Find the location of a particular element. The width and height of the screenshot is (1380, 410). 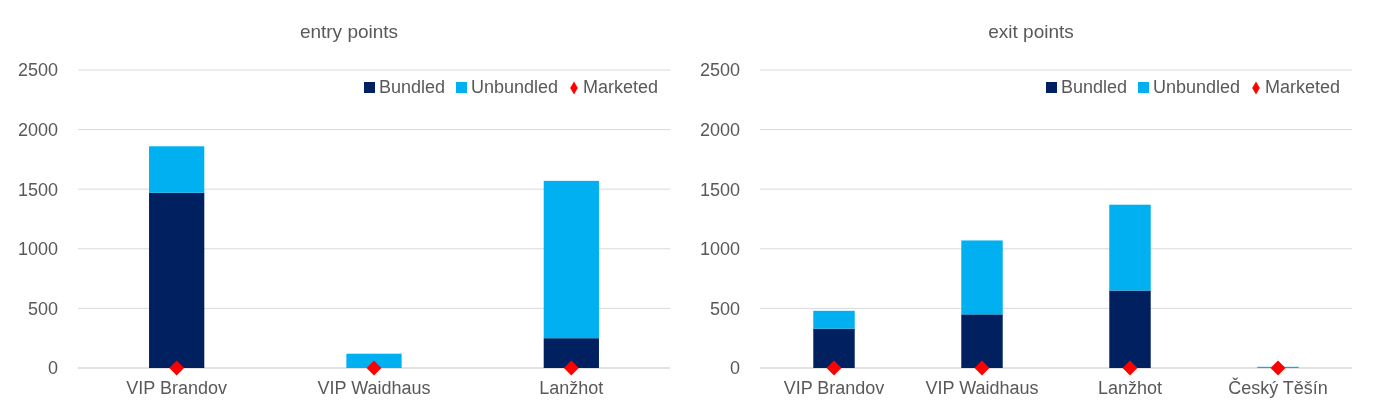

chart-title: exit points is located at coordinates (1031, 31).